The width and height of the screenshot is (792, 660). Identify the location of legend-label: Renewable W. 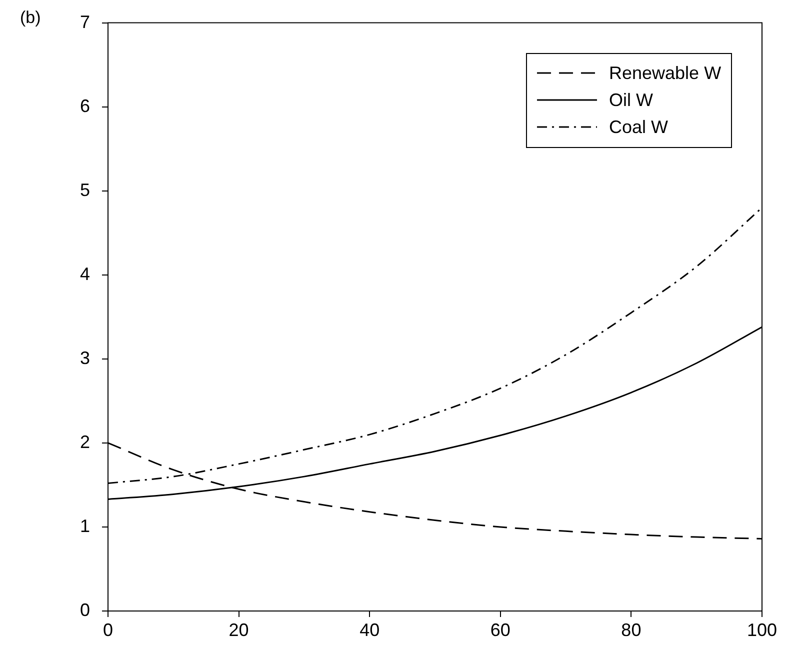
(665, 73).